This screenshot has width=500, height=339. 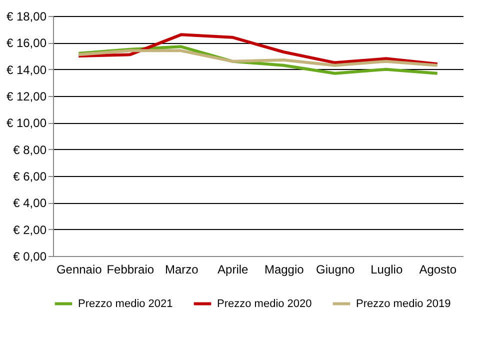 I want to click on x-tick-label: Maggio, so click(x=284, y=269).